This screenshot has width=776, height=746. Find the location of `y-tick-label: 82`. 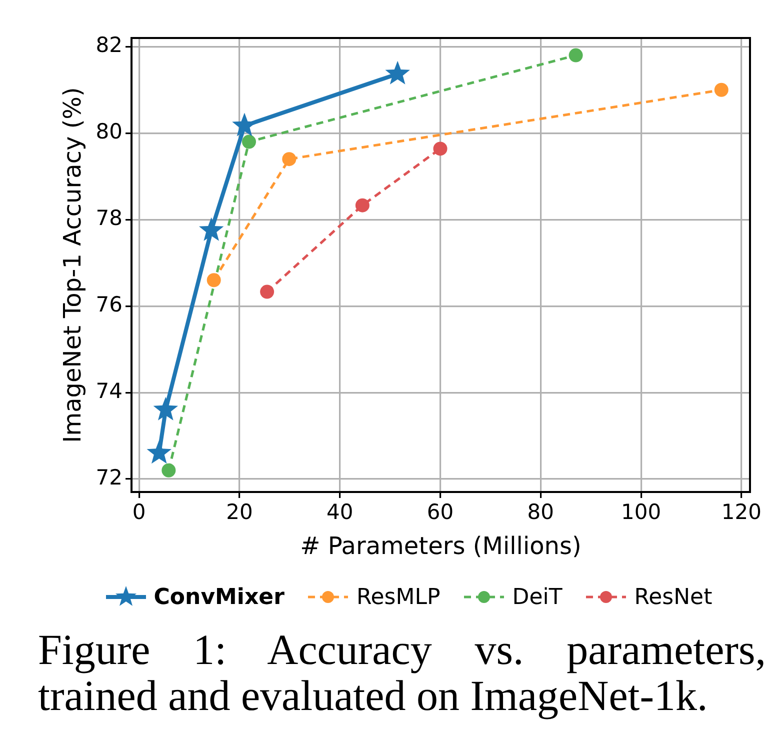

y-tick-label: 82 is located at coordinates (109, 45).